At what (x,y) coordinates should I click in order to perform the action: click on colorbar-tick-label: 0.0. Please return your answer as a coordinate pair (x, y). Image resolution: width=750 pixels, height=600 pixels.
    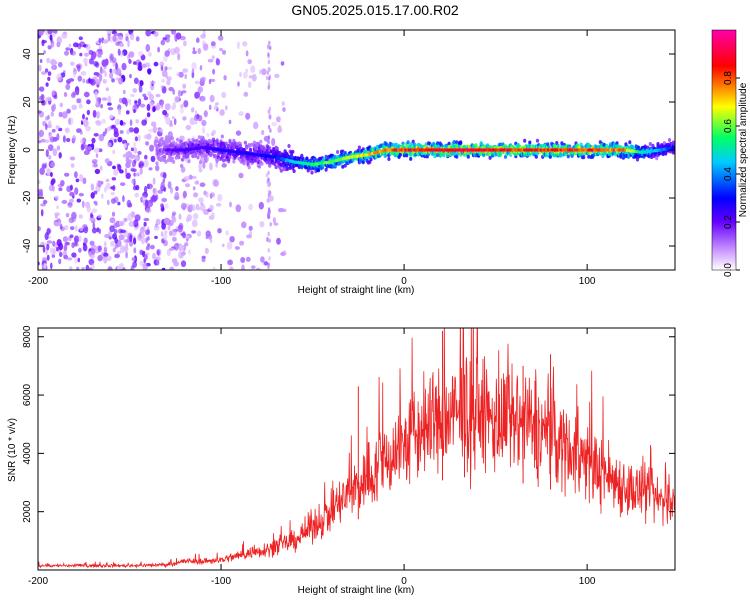
    Looking at the image, I should click on (728, 270).